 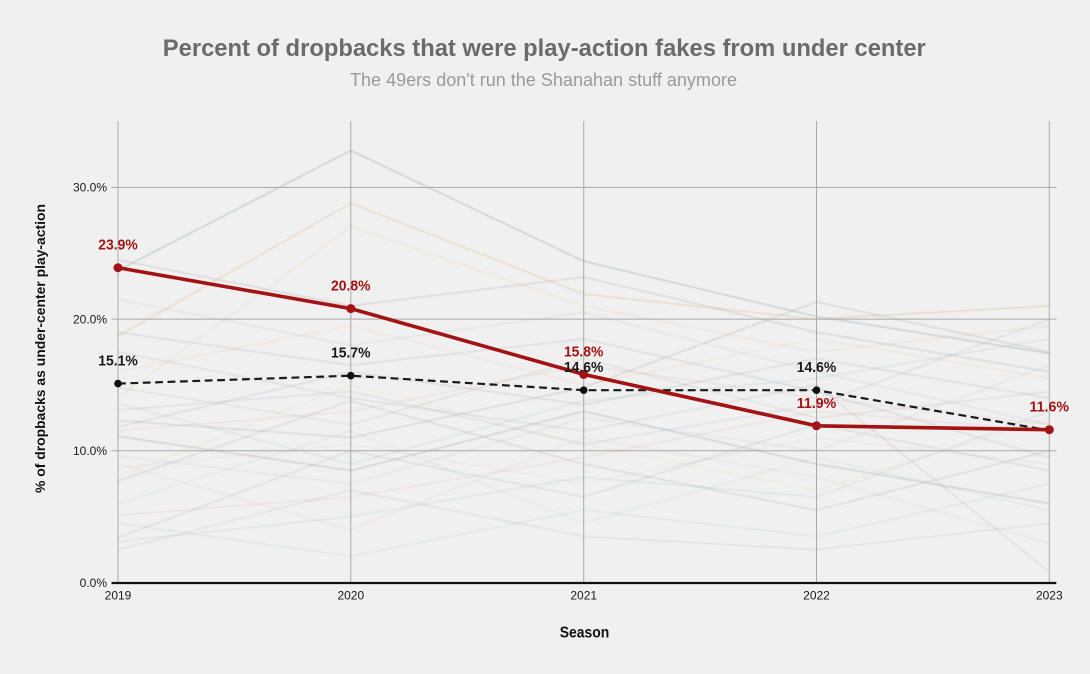 What do you see at coordinates (90, 188) in the screenshot?
I see `svg-text: 30.0%` at bounding box center [90, 188].